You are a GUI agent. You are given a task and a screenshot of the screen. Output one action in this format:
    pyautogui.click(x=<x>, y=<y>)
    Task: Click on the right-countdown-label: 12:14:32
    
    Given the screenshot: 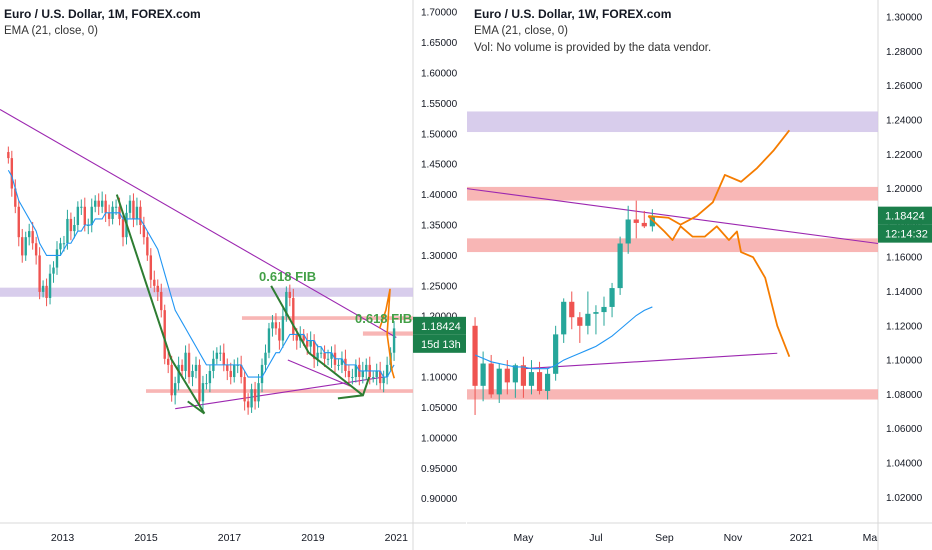 What is the action you would take?
    pyautogui.click(x=906, y=235)
    